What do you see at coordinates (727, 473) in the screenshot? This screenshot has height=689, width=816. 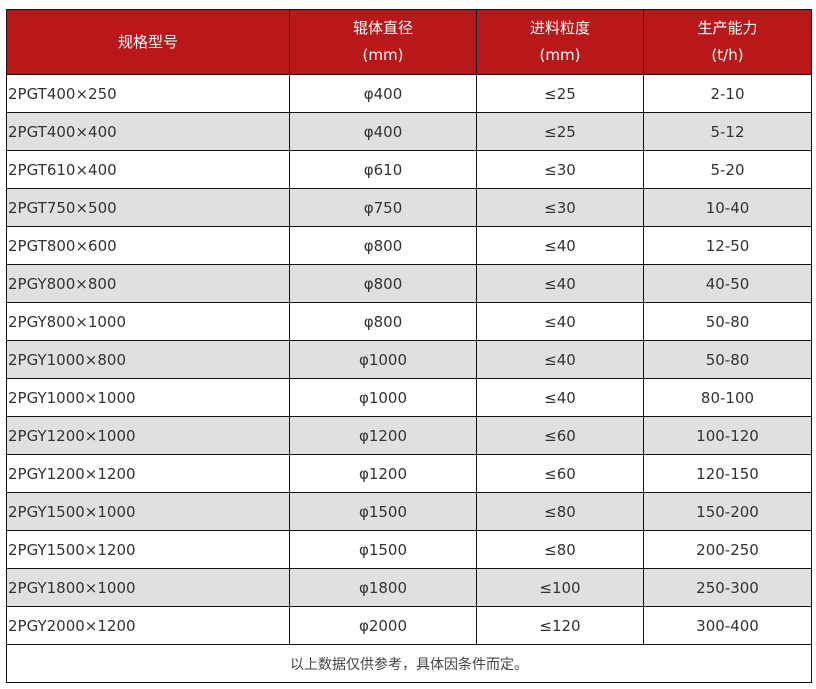 I see `capacity-cell: 120-150` at bounding box center [727, 473].